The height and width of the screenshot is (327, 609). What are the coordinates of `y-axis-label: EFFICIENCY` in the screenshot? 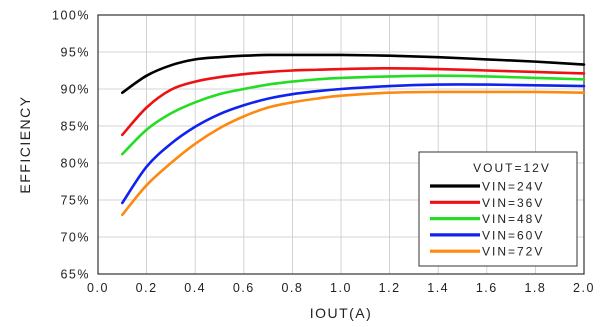 It's located at (25, 144).